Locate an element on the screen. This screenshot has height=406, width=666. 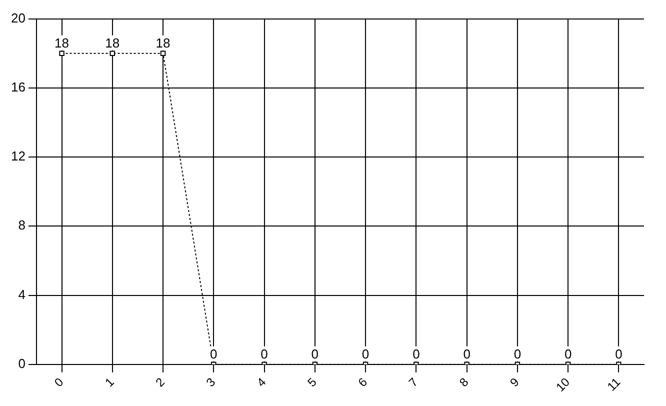
x-tick-label: 11 is located at coordinates (614, 384).